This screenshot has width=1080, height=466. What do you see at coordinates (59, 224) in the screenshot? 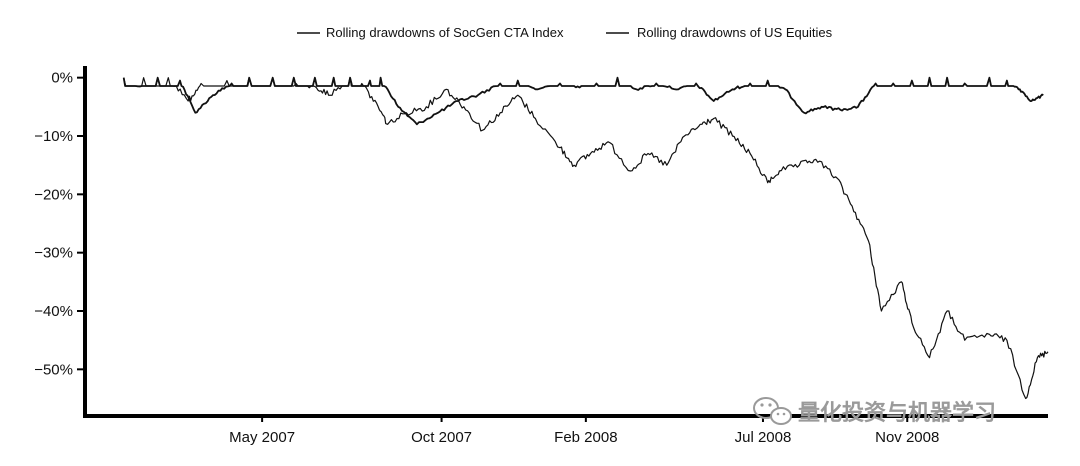
I see `y-ticks: 0% −10% −20% −30% −40% −50%` at bounding box center [59, 224].